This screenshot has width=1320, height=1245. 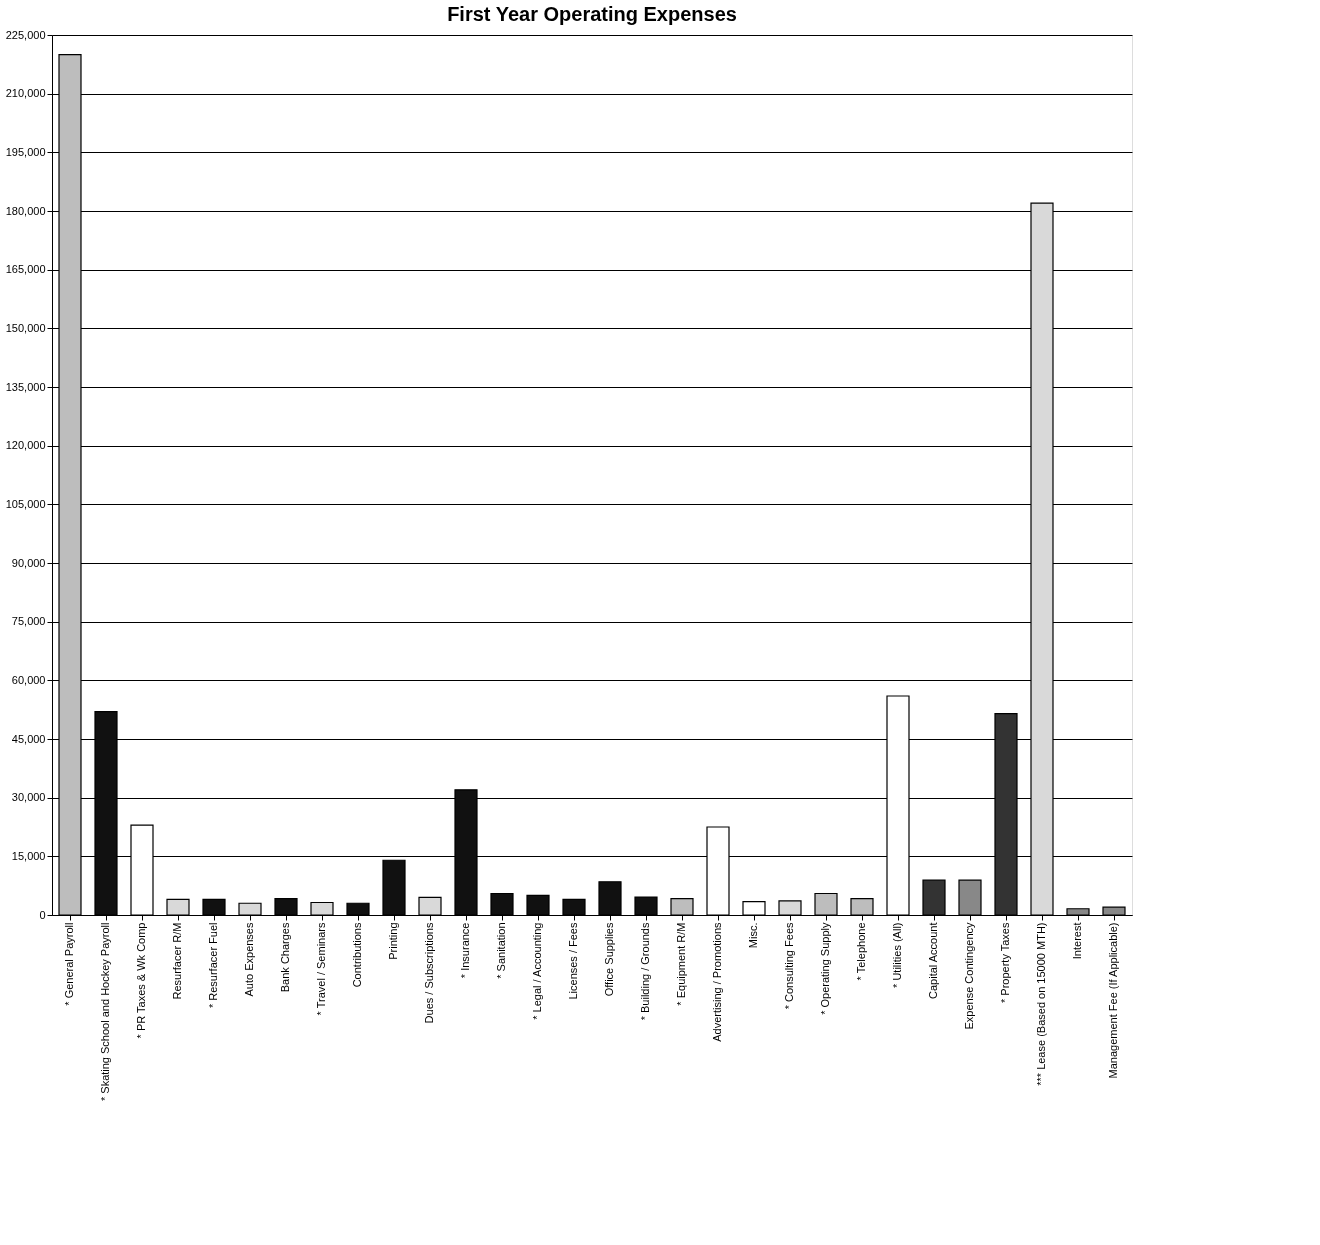 What do you see at coordinates (28, 797) in the screenshot?
I see `y-tick-label: 30,000` at bounding box center [28, 797].